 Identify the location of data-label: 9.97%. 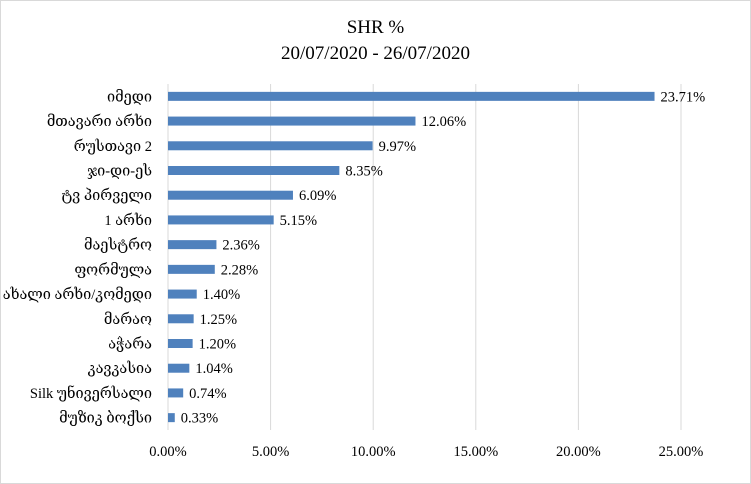
(397, 147).